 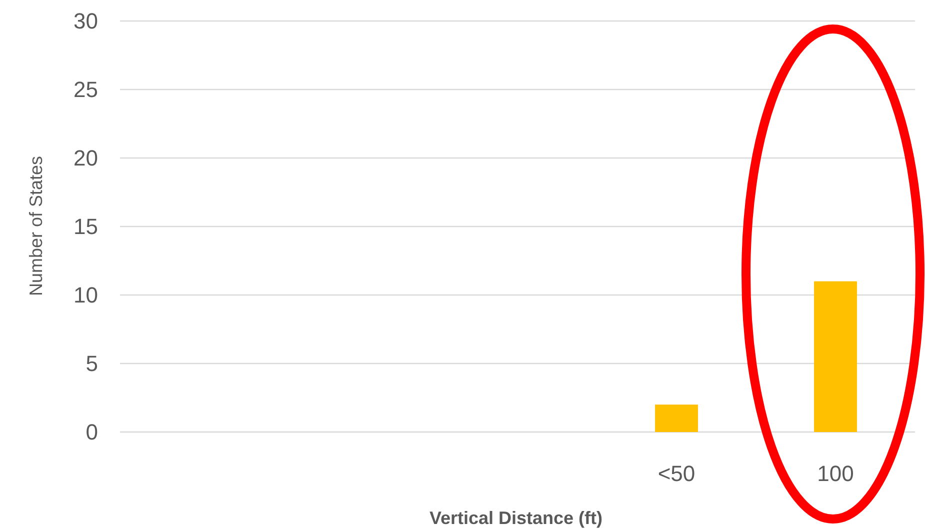 I want to click on x-tick-label: 100, so click(x=835, y=473).